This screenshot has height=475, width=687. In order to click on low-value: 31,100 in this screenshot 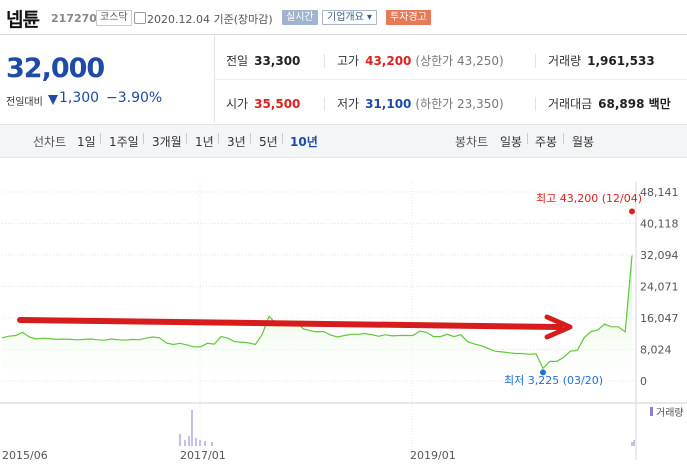, I will do `click(388, 104)`.